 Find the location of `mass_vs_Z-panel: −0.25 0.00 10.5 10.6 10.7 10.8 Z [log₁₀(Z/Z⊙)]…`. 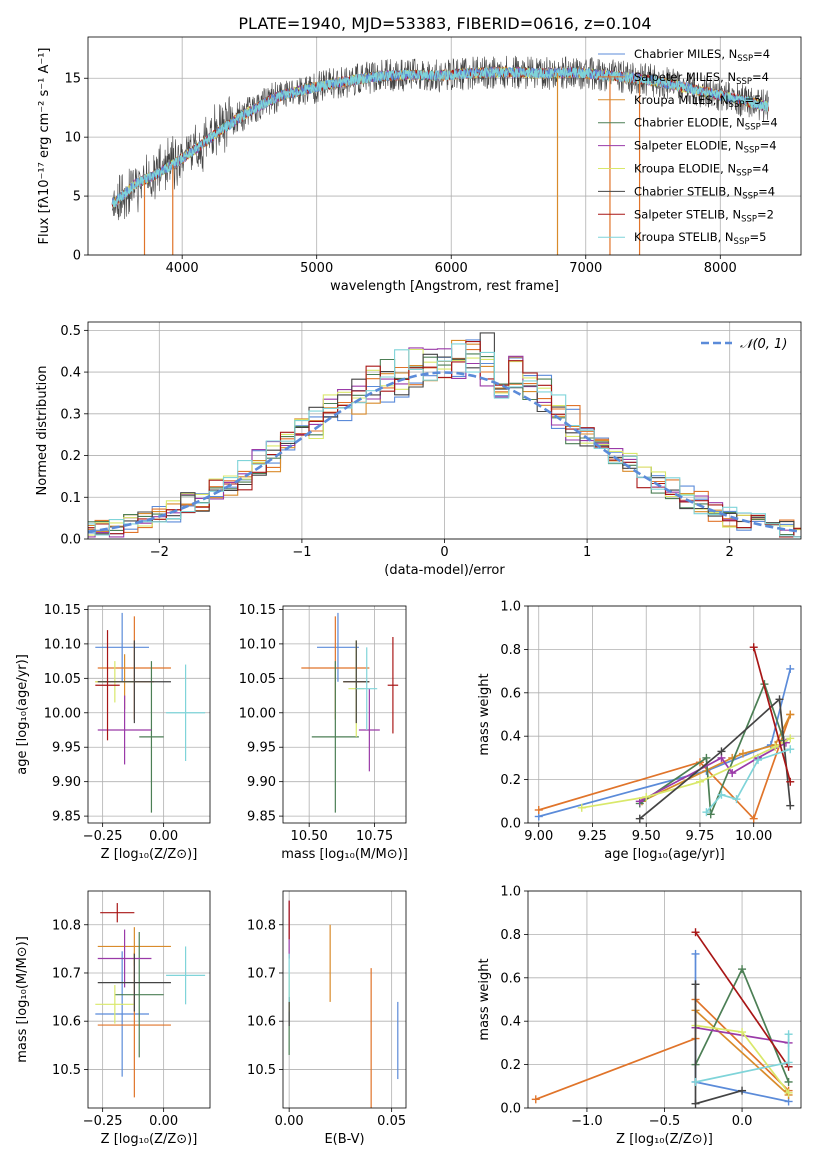

mass_vs_Z-panel: −0.25 0.00 10.5 10.6 10.7 10.8 Z [log₁₀(Z/Z⊙)]… is located at coordinates (113, 1018).